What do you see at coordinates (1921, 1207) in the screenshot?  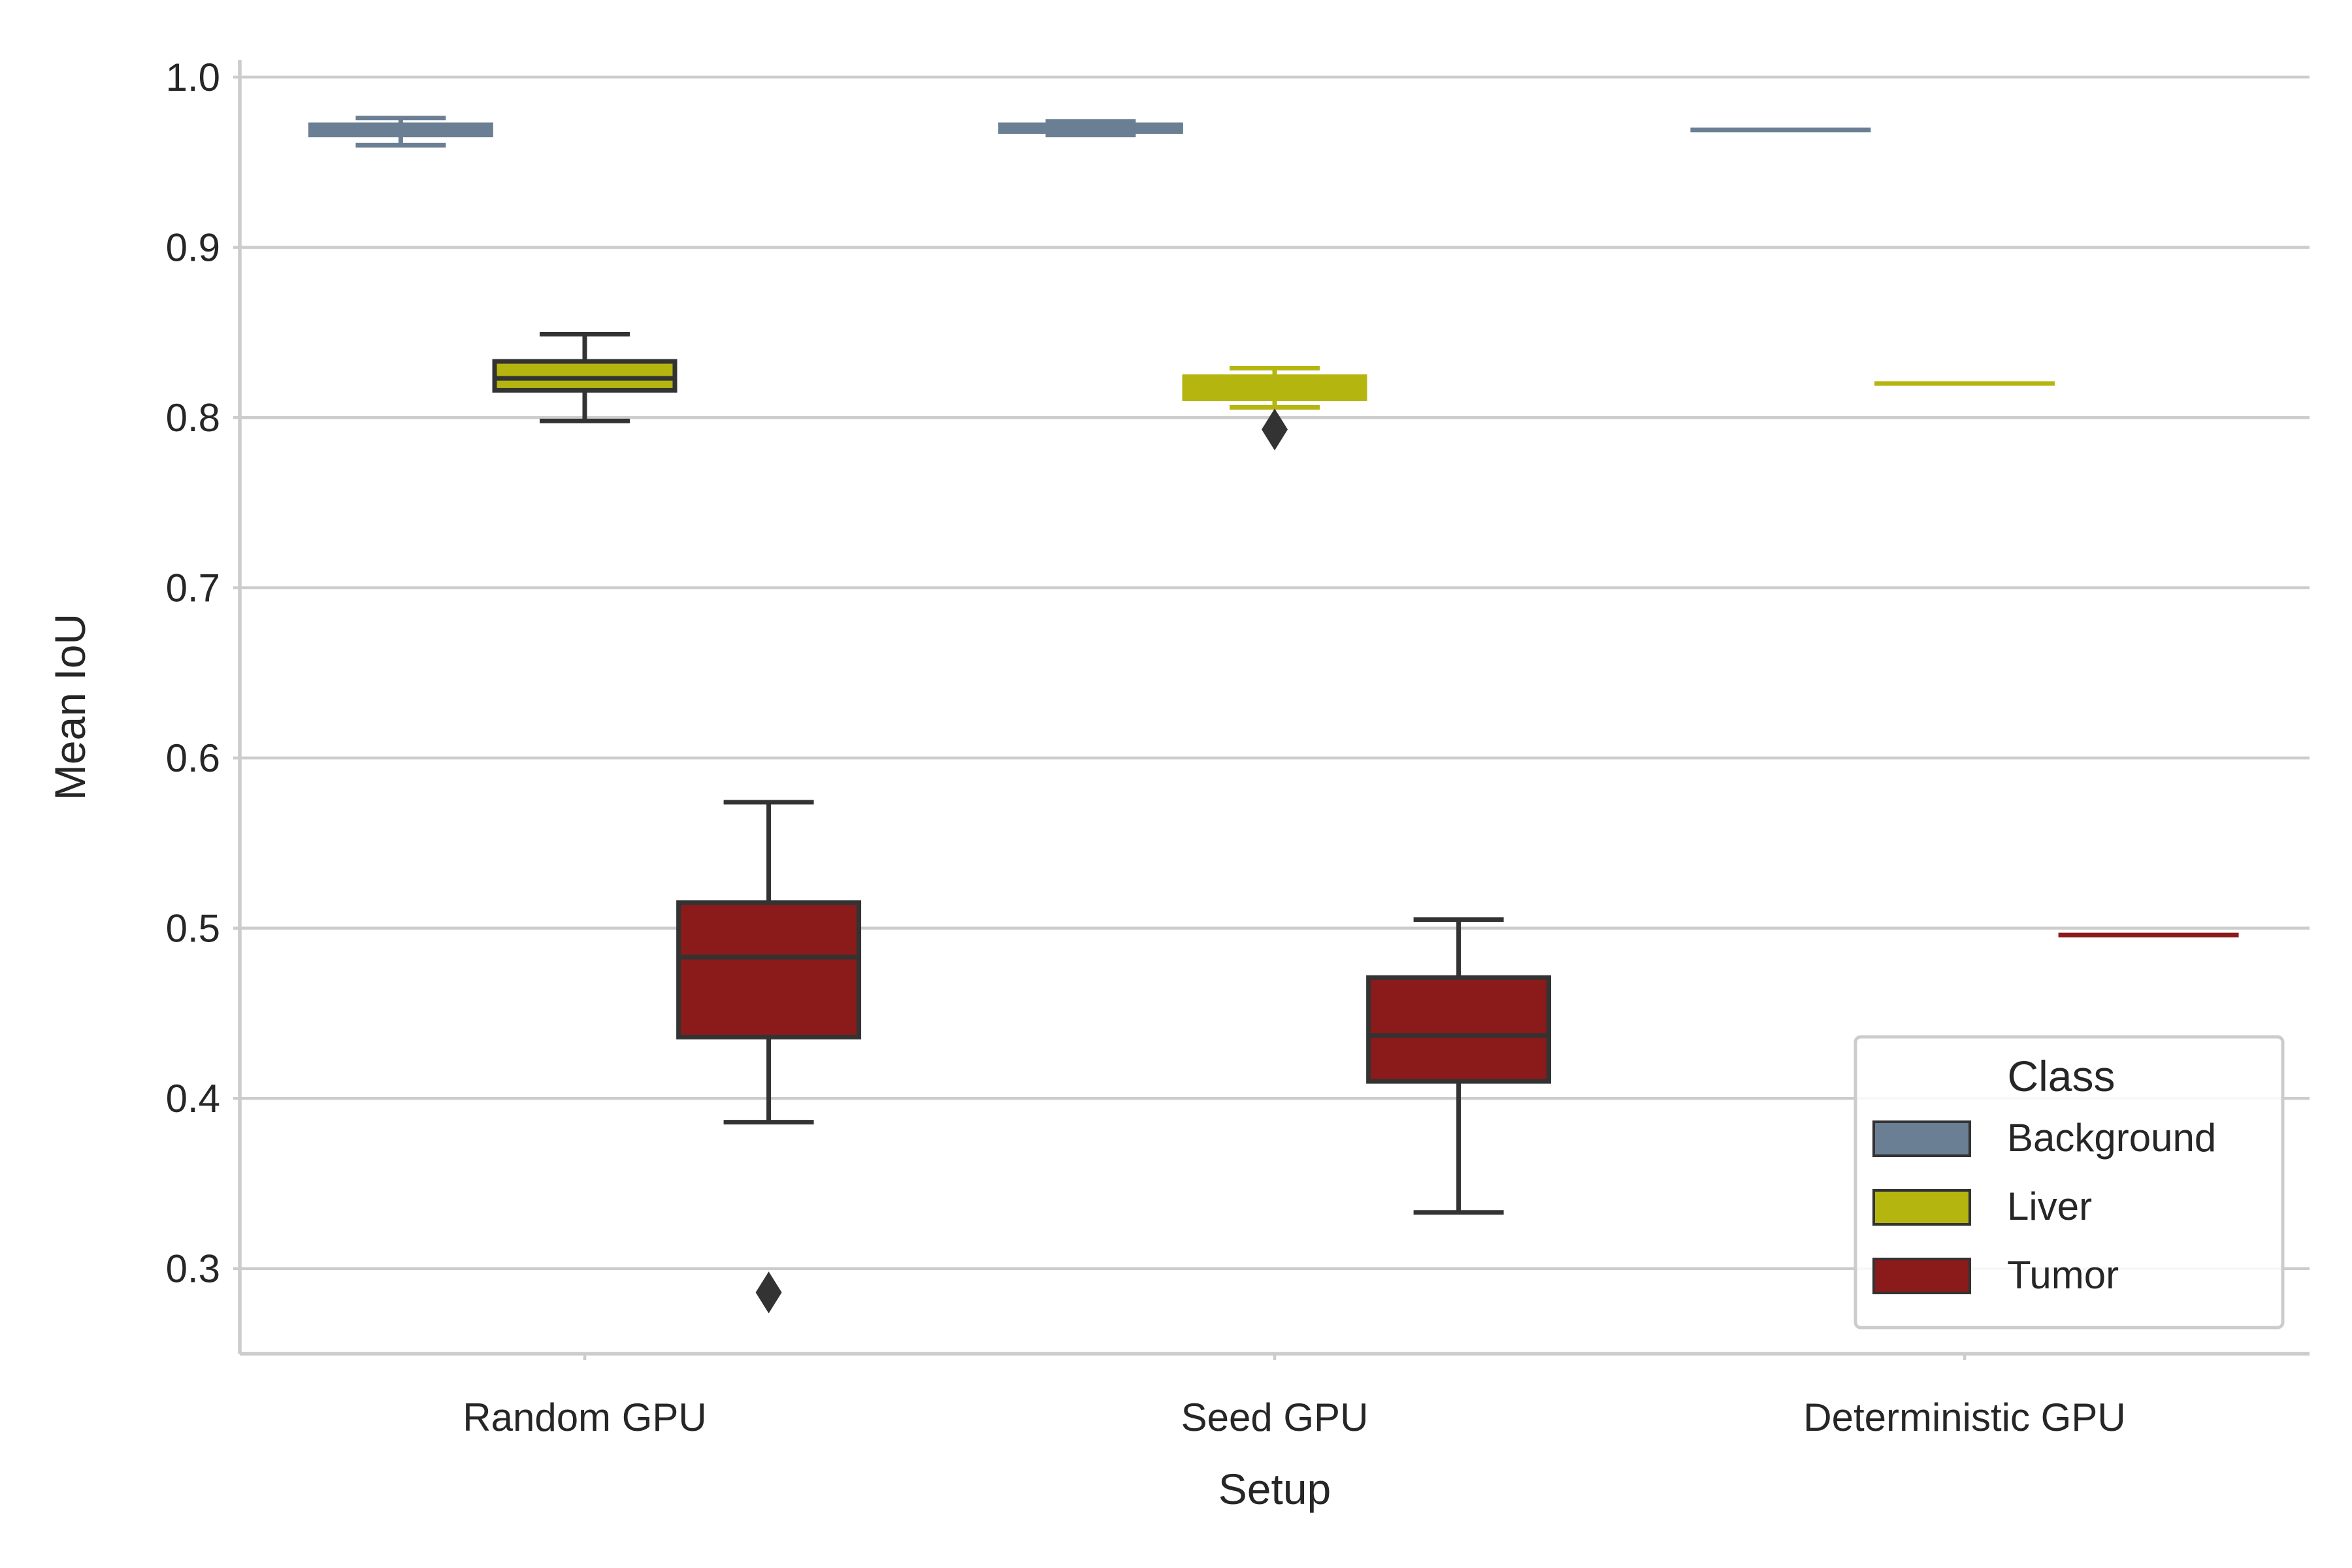 I see `legend-swatch-liver` at bounding box center [1921, 1207].